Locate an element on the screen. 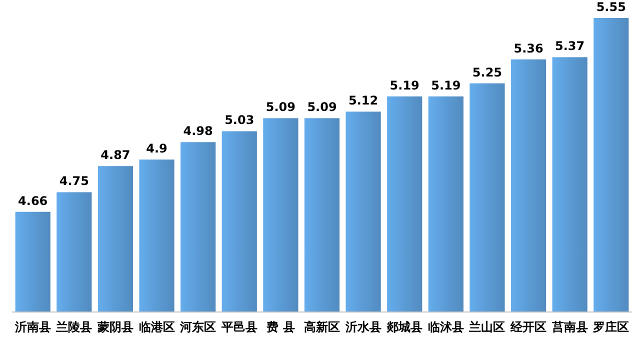  data-label: 5.55 is located at coordinates (611, 7).